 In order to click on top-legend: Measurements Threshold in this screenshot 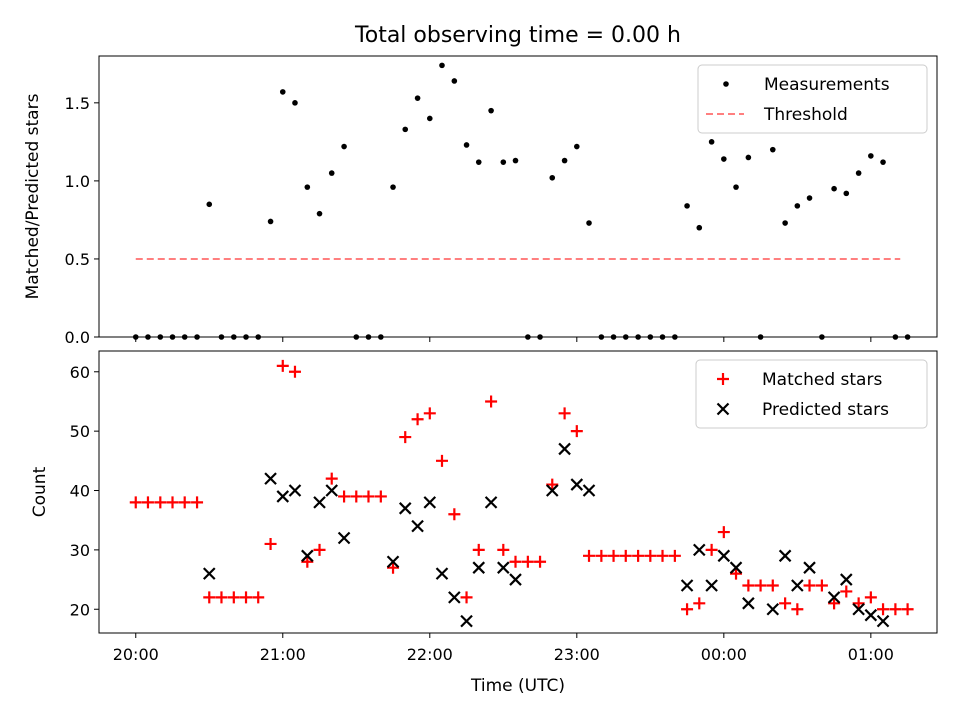, I will do `click(812, 99)`.